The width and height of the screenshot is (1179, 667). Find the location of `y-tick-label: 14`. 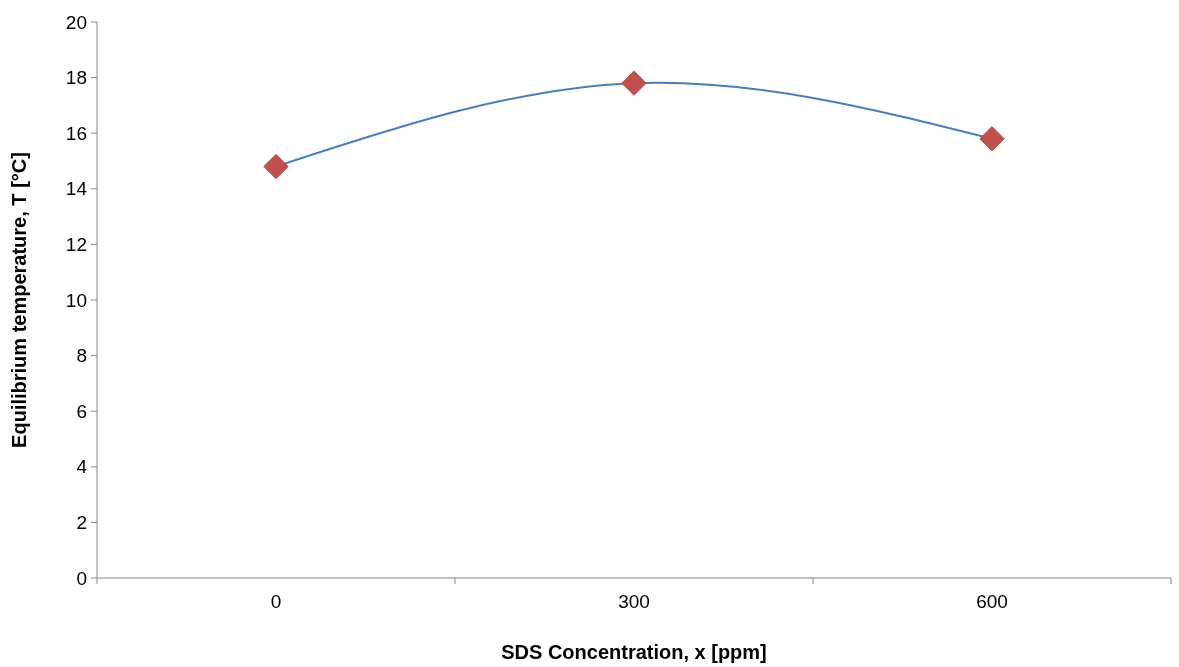

y-tick-label: 14 is located at coordinates (76, 189).